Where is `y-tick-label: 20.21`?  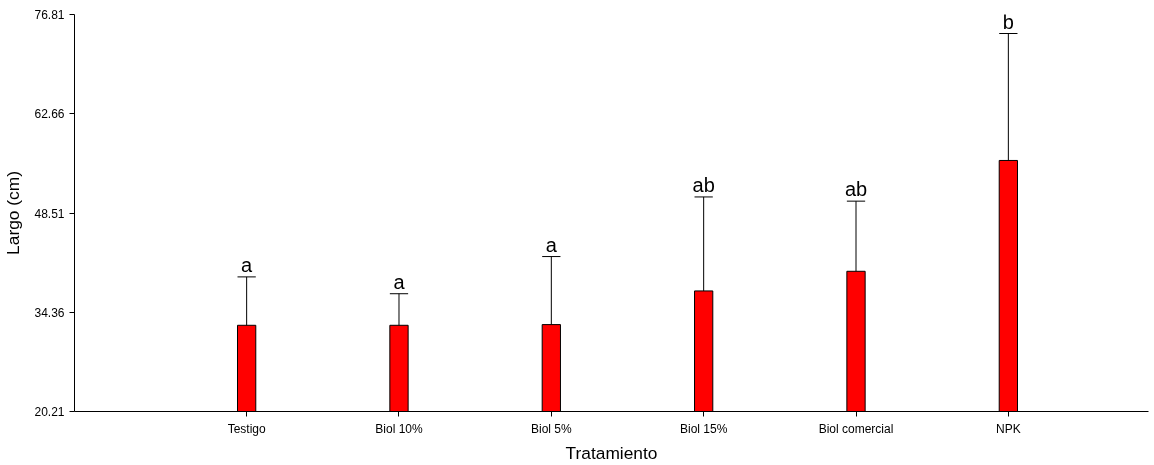
y-tick-label: 20.21 is located at coordinates (49, 412).